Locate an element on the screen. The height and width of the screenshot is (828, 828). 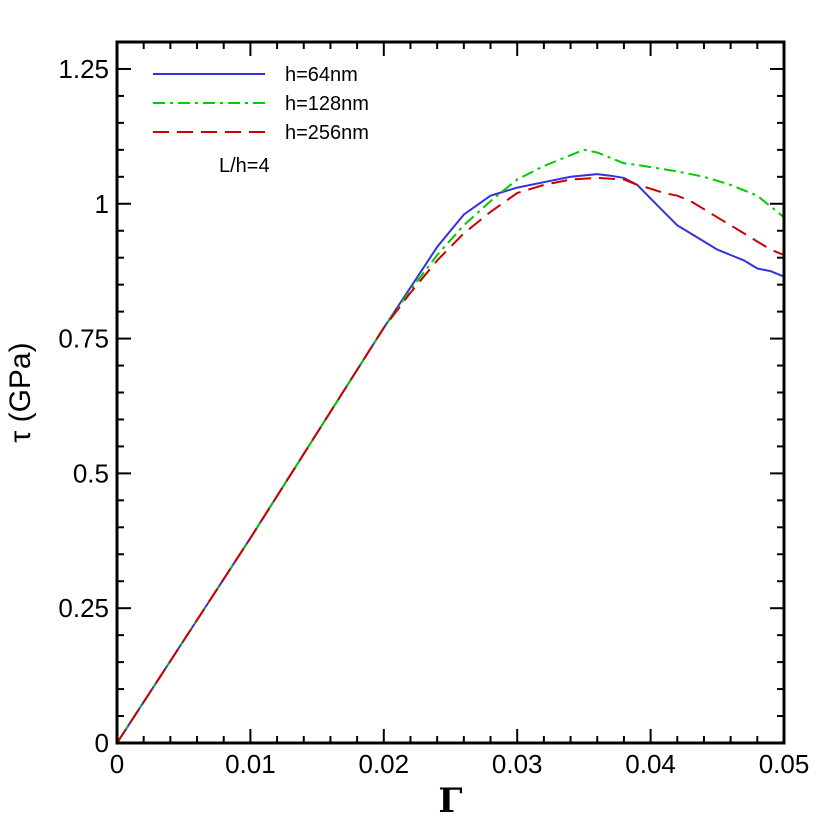
x-tick-label: 0.04 is located at coordinates (650, 764).